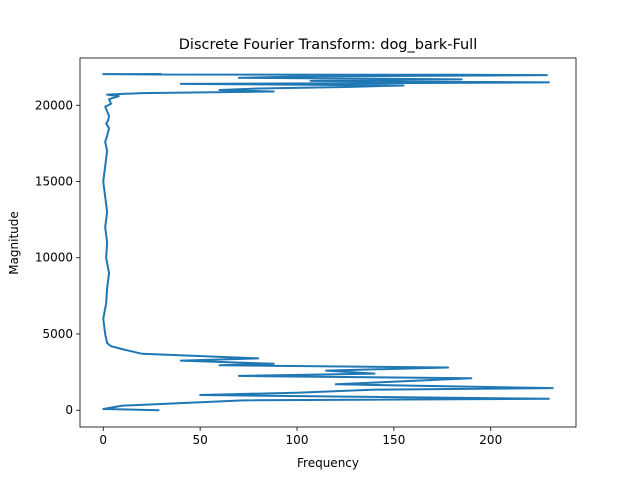  I want to click on x-axis-ticks: 0 50 100 150 200, so click(300, 437).